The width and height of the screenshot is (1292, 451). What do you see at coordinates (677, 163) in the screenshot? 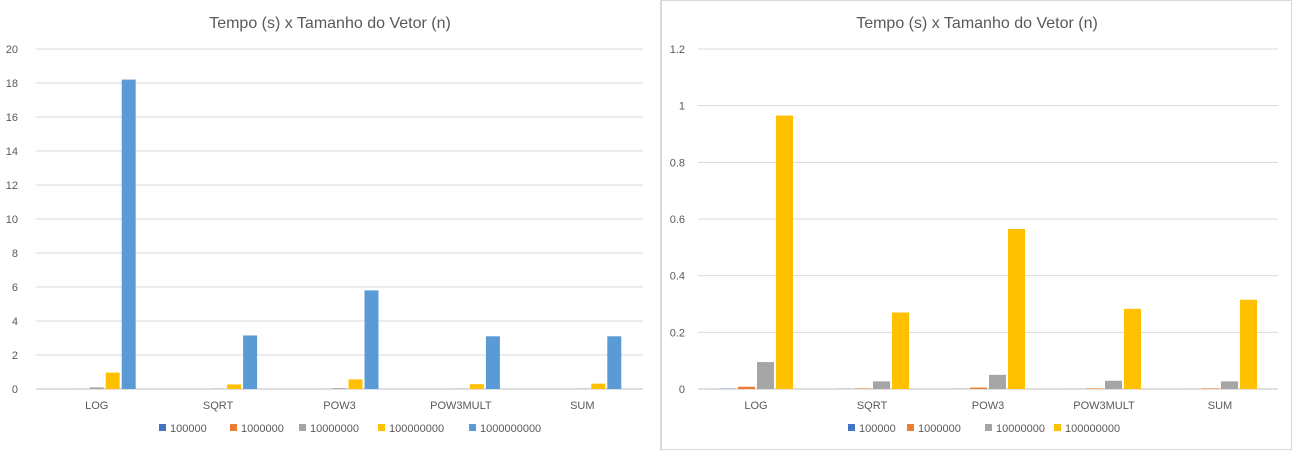
I see `y-tick-label: 0.8` at bounding box center [677, 163].